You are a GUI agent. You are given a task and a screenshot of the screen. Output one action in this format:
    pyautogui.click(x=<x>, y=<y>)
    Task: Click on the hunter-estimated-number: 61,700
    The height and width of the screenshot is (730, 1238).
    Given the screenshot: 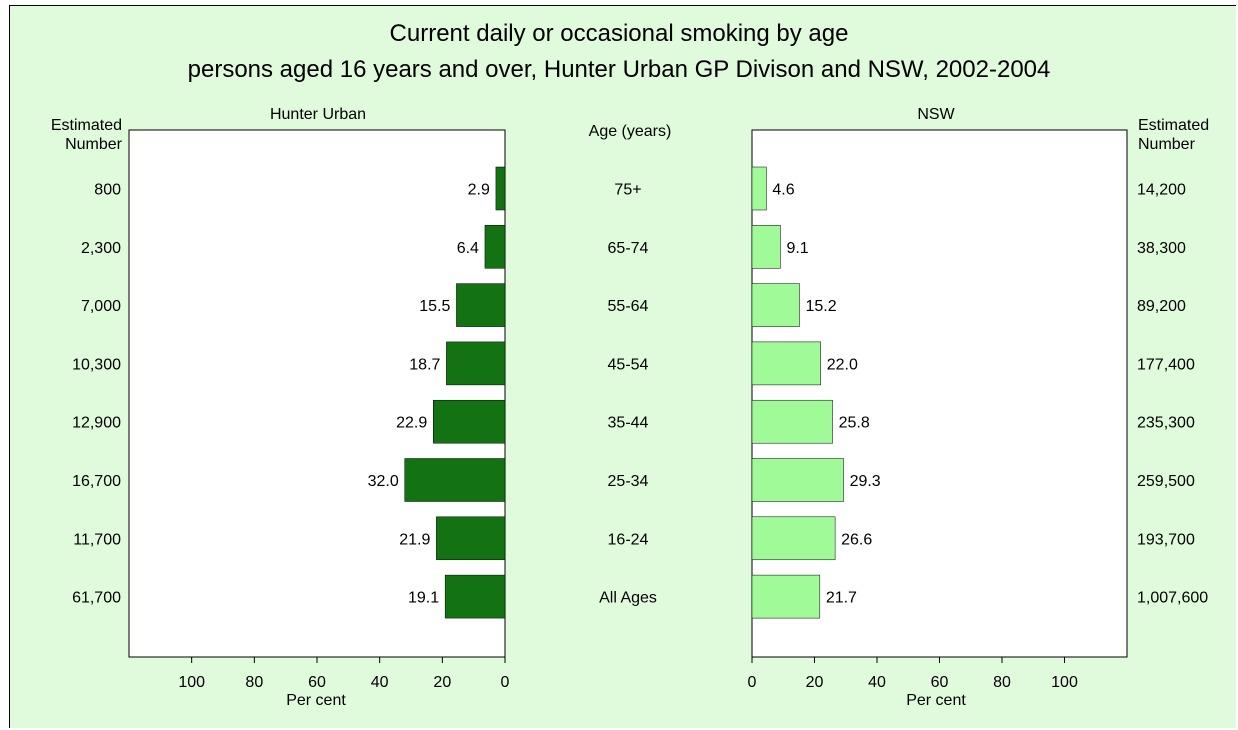 What is the action you would take?
    pyautogui.click(x=96, y=598)
    